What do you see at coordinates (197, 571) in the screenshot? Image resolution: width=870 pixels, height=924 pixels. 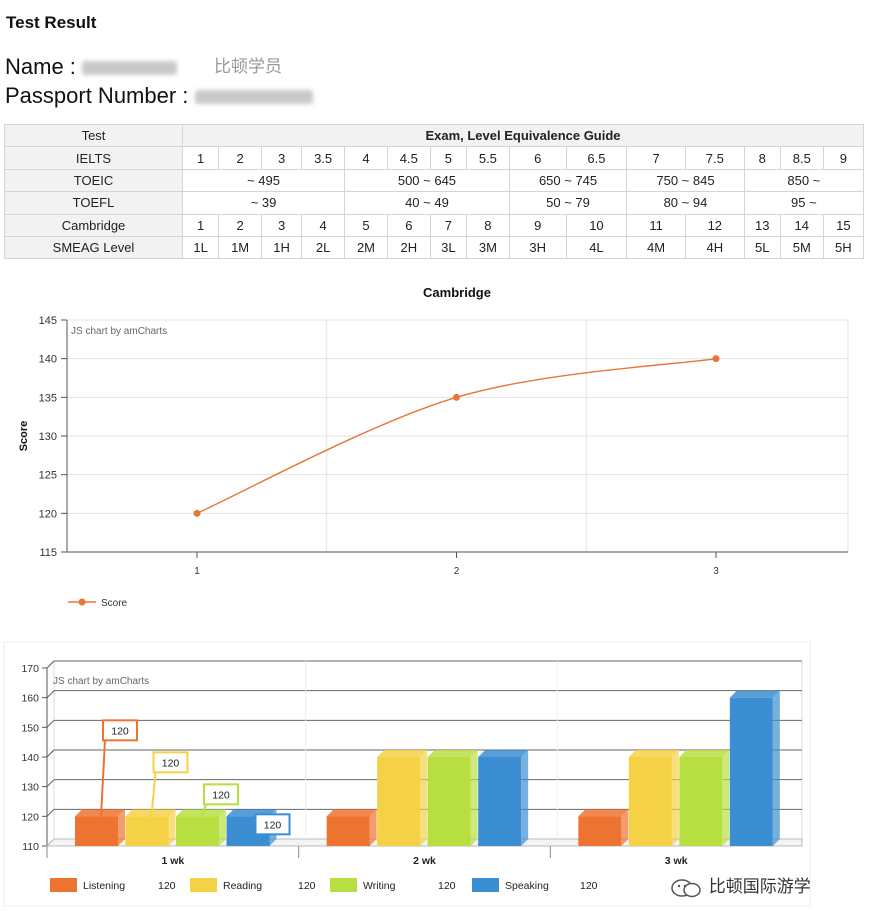 I see `x-tick-label: 1` at bounding box center [197, 571].